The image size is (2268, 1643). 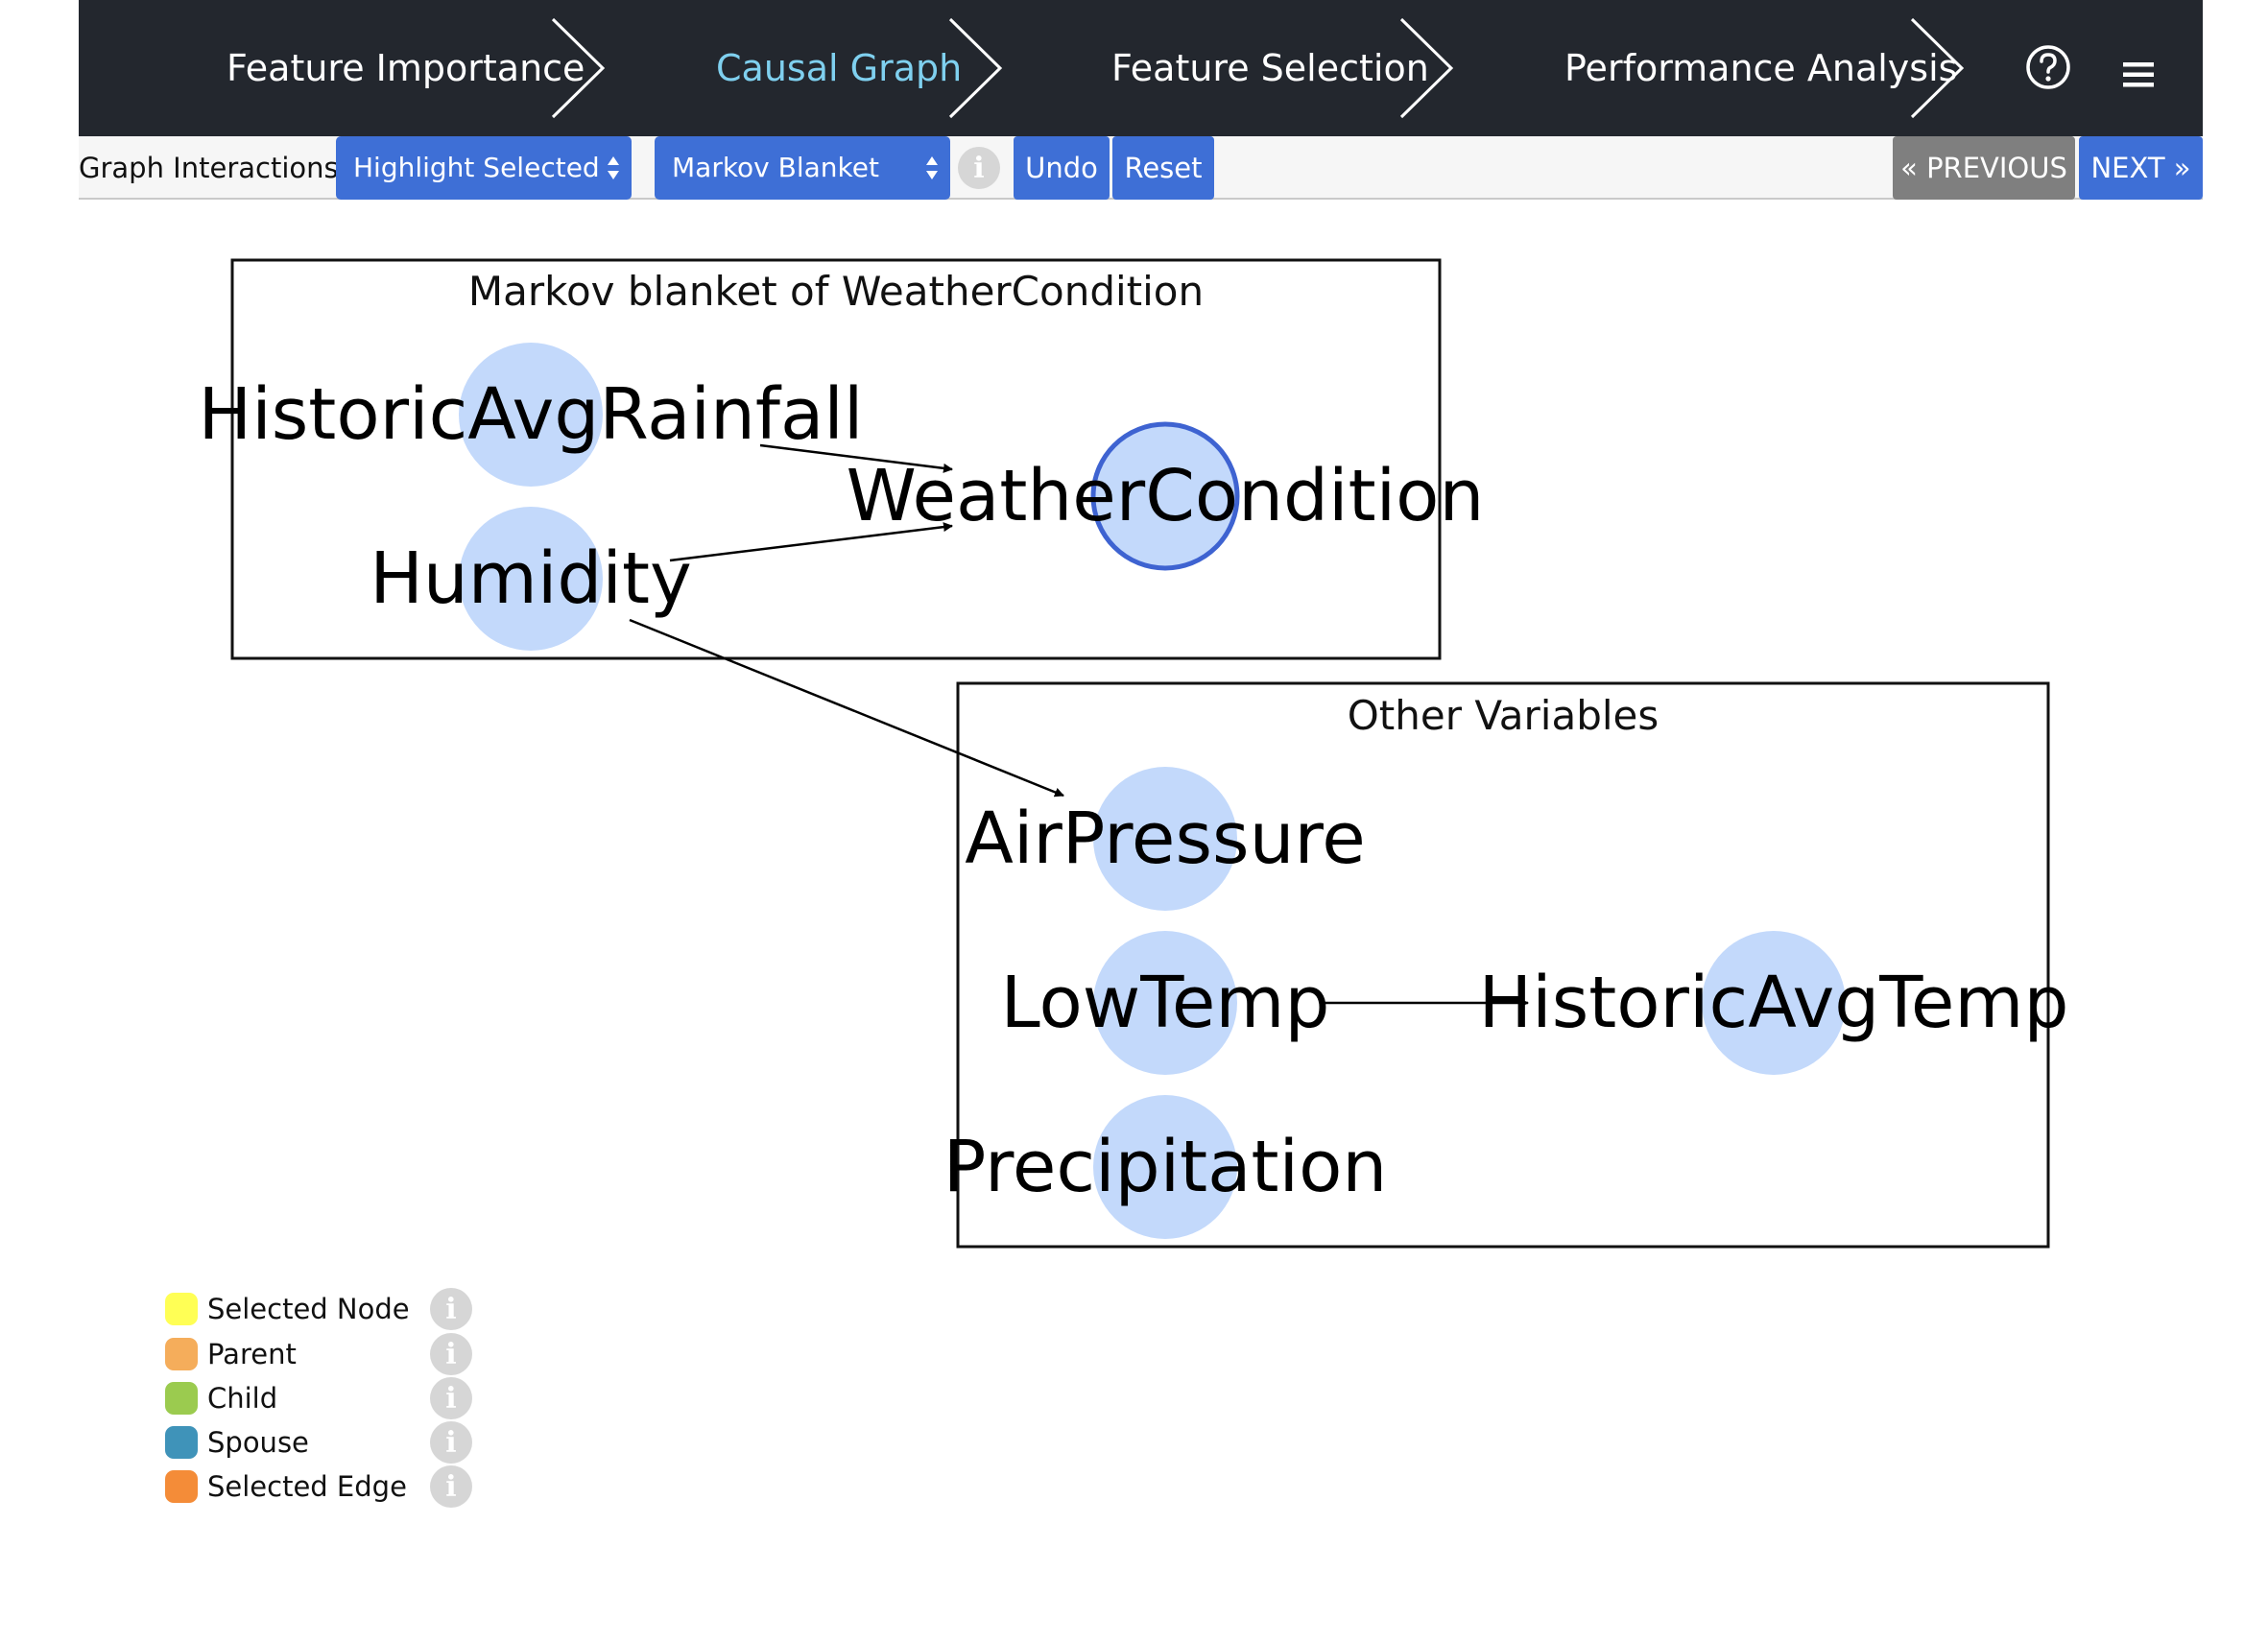 I want to click on legend-item-selected-edge: Selected Edge i, so click(x=318, y=1486).